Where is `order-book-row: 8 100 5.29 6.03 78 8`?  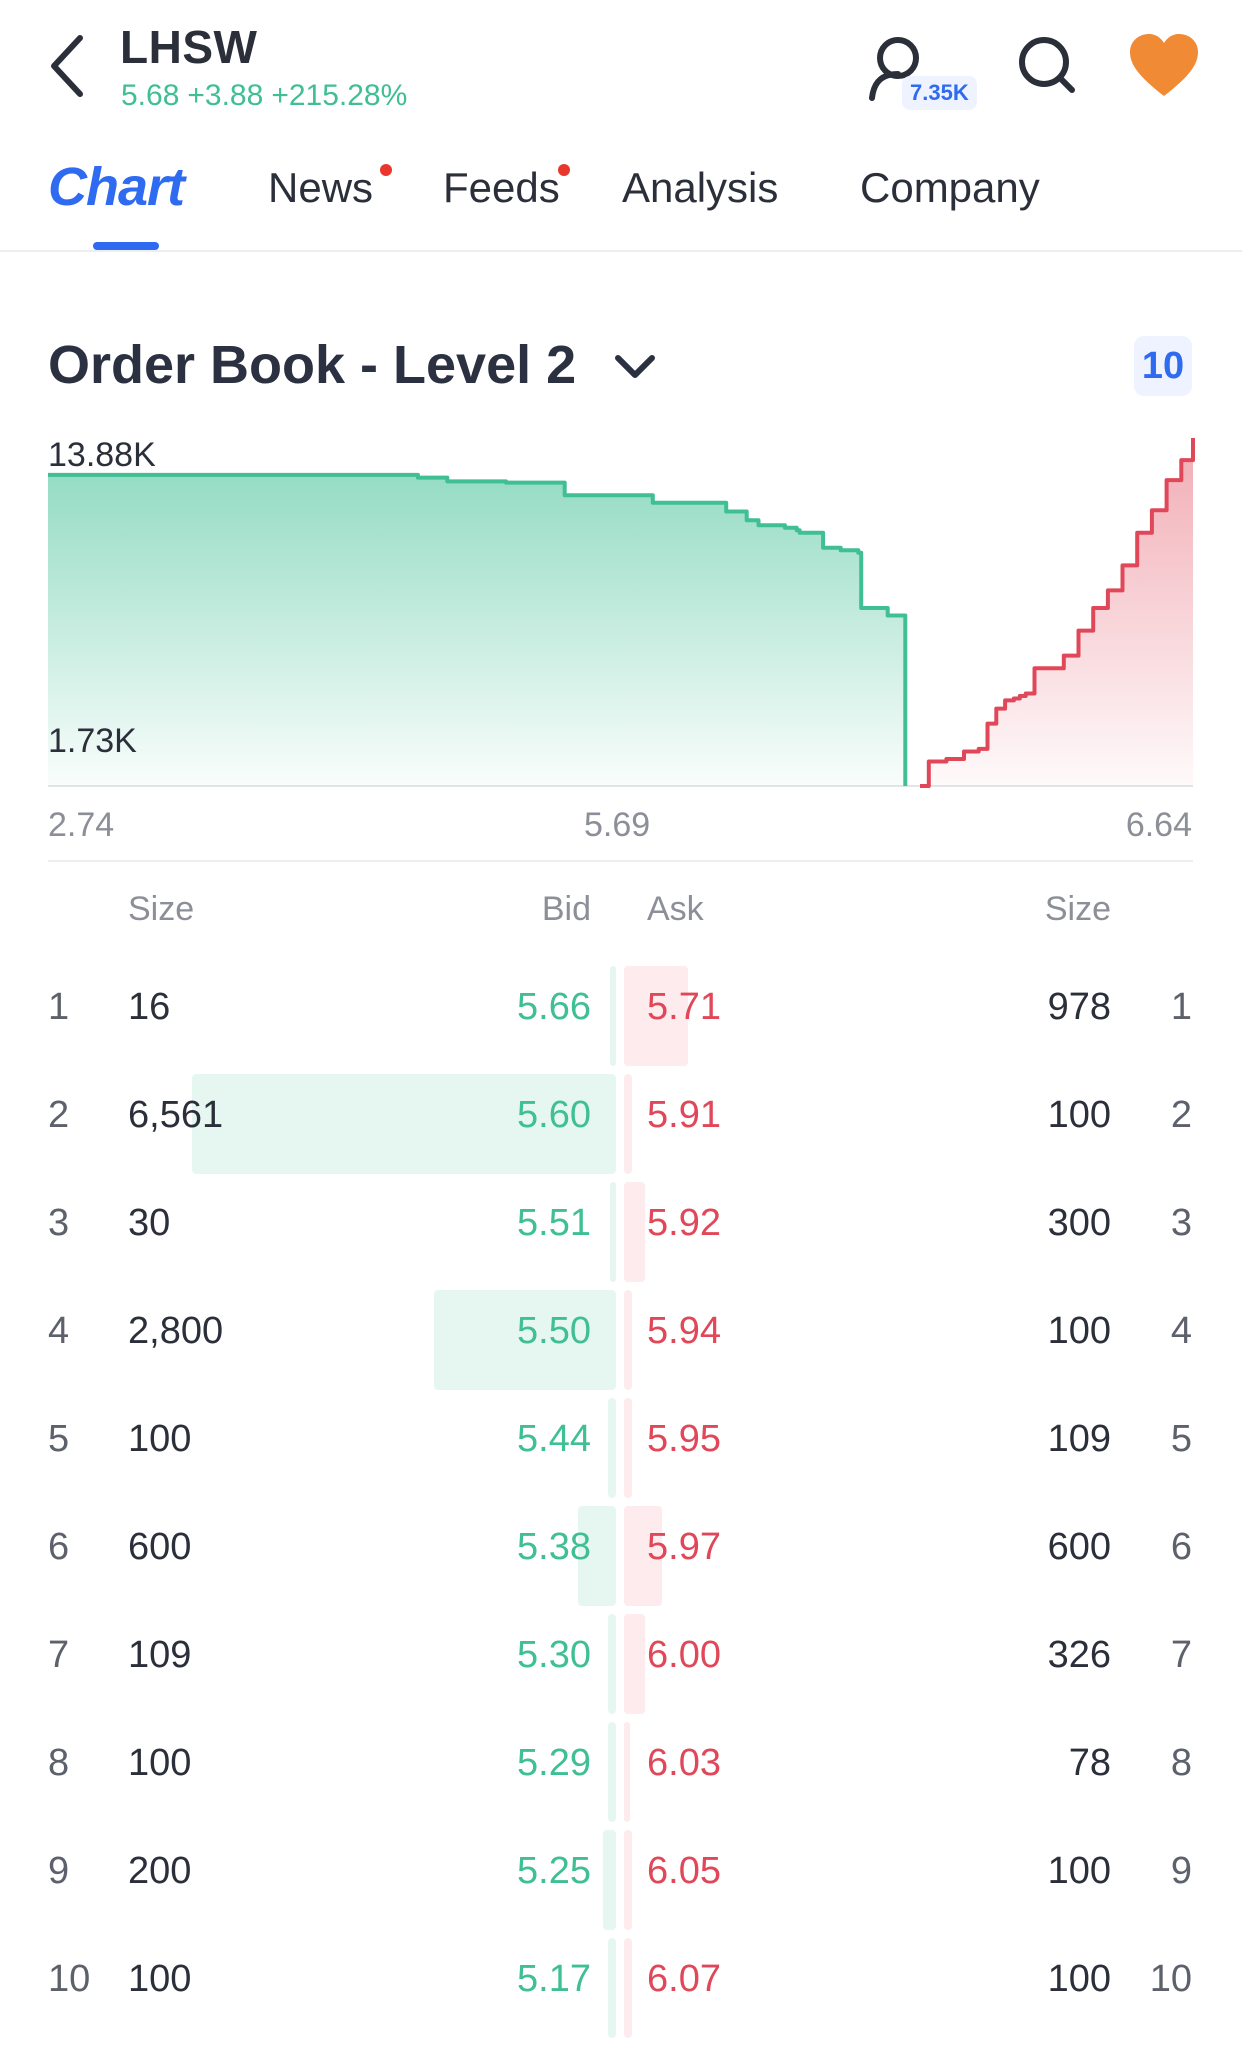 order-book-row: 8 100 5.29 6.03 78 8 is located at coordinates (621, 1767).